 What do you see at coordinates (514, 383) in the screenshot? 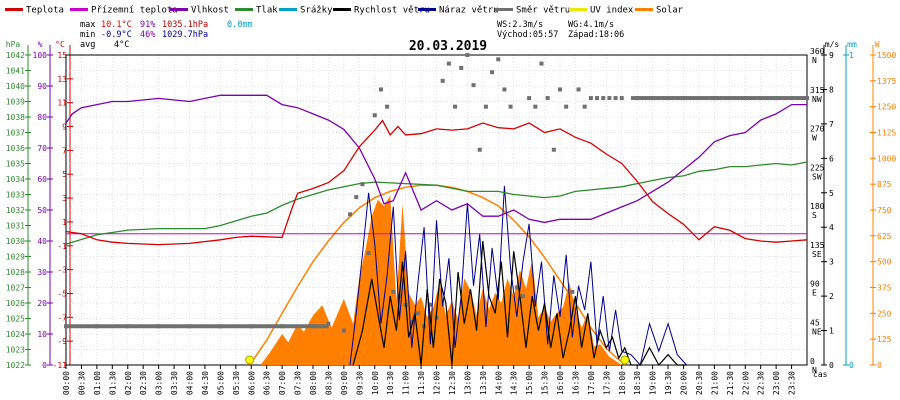
I see `x-tick-label: 14:30` at bounding box center [514, 383].